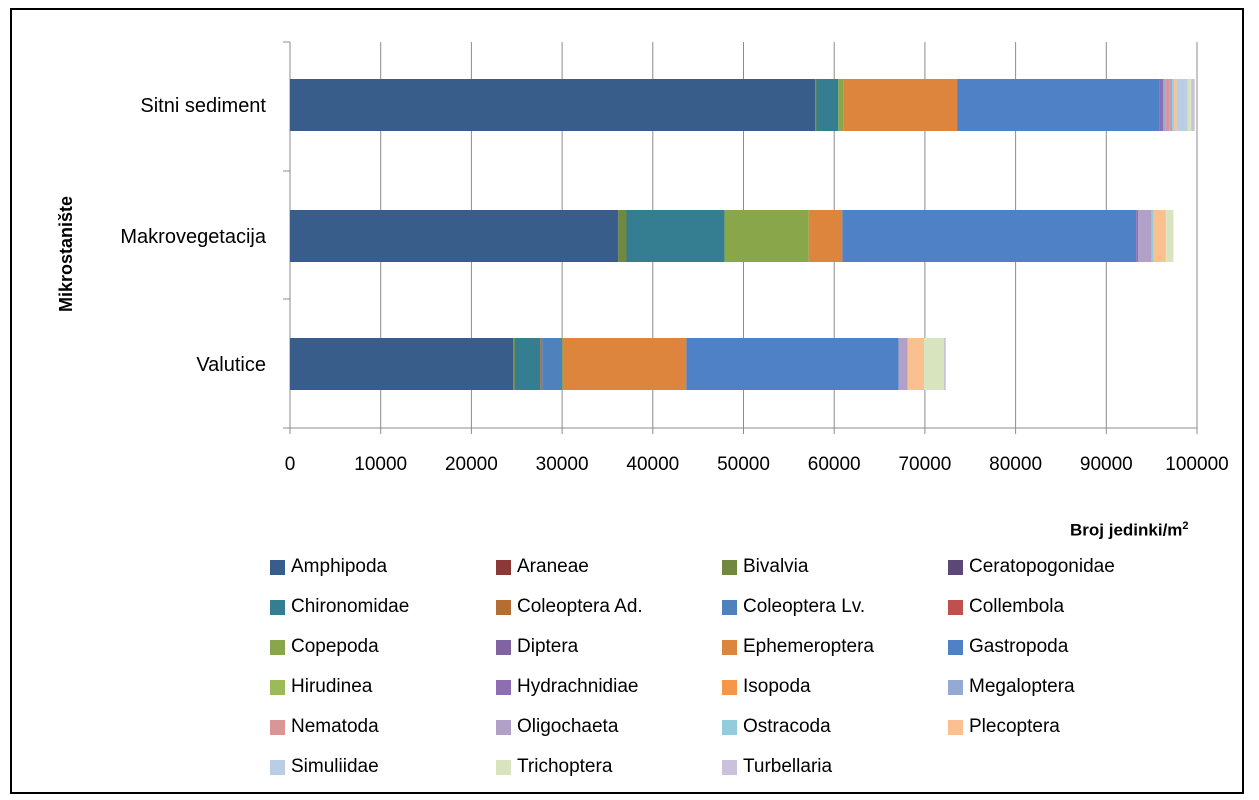  Describe the element at coordinates (1015, 464) in the screenshot. I see `x-tick-label: 80000` at that location.